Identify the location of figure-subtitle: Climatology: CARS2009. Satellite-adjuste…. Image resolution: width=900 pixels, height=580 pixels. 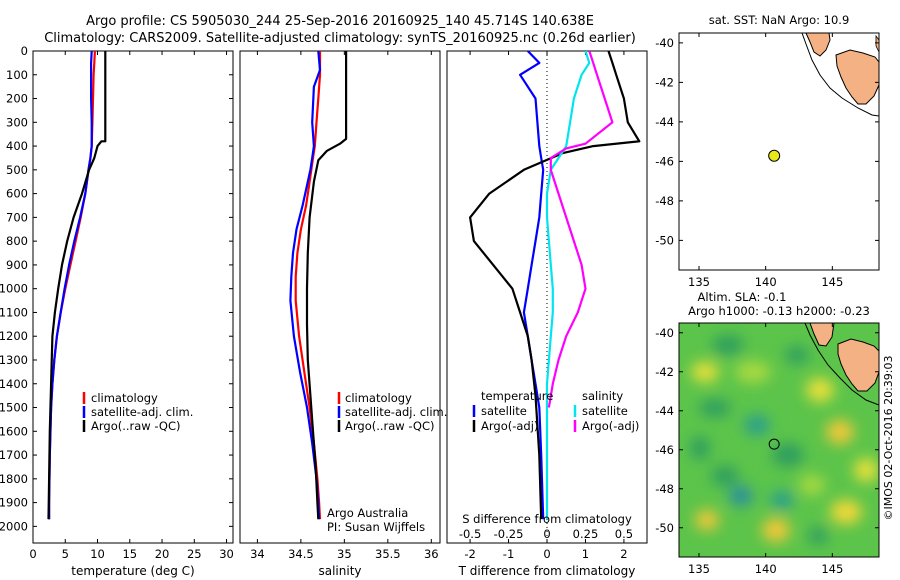
(340, 38).